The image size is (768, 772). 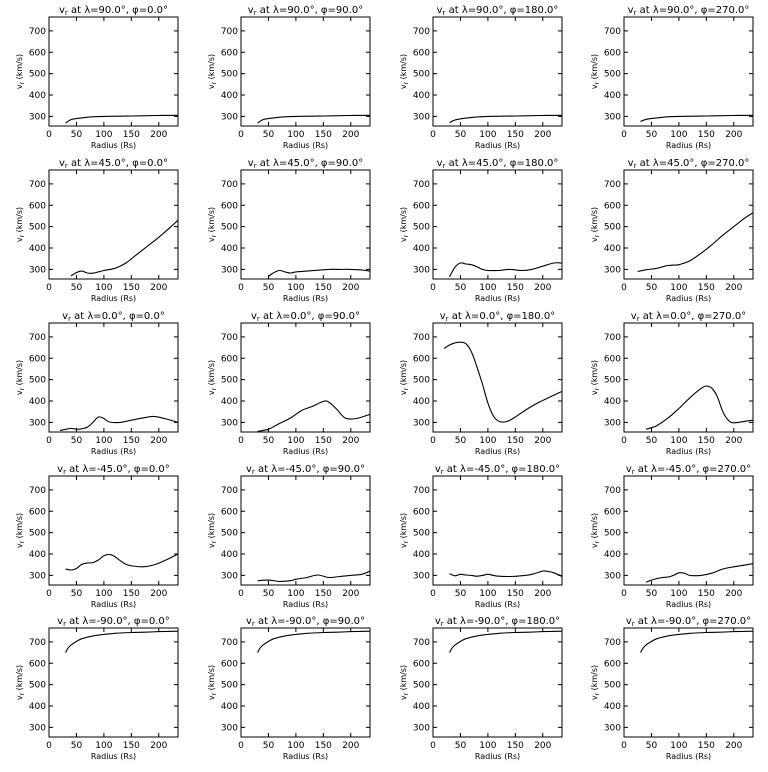 I want to click on title-text: at λ=0.0°, φ=270.0°, so click(x=693, y=316).